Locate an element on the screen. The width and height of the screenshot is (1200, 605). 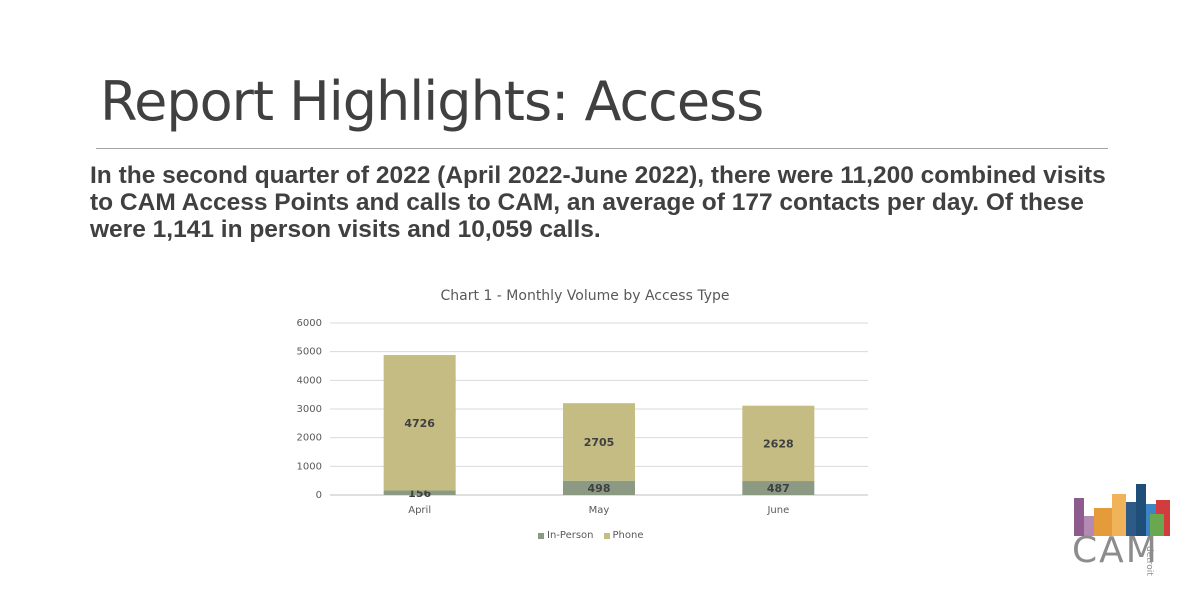
legend-label-in-person: In-Person is located at coordinates (570, 535).